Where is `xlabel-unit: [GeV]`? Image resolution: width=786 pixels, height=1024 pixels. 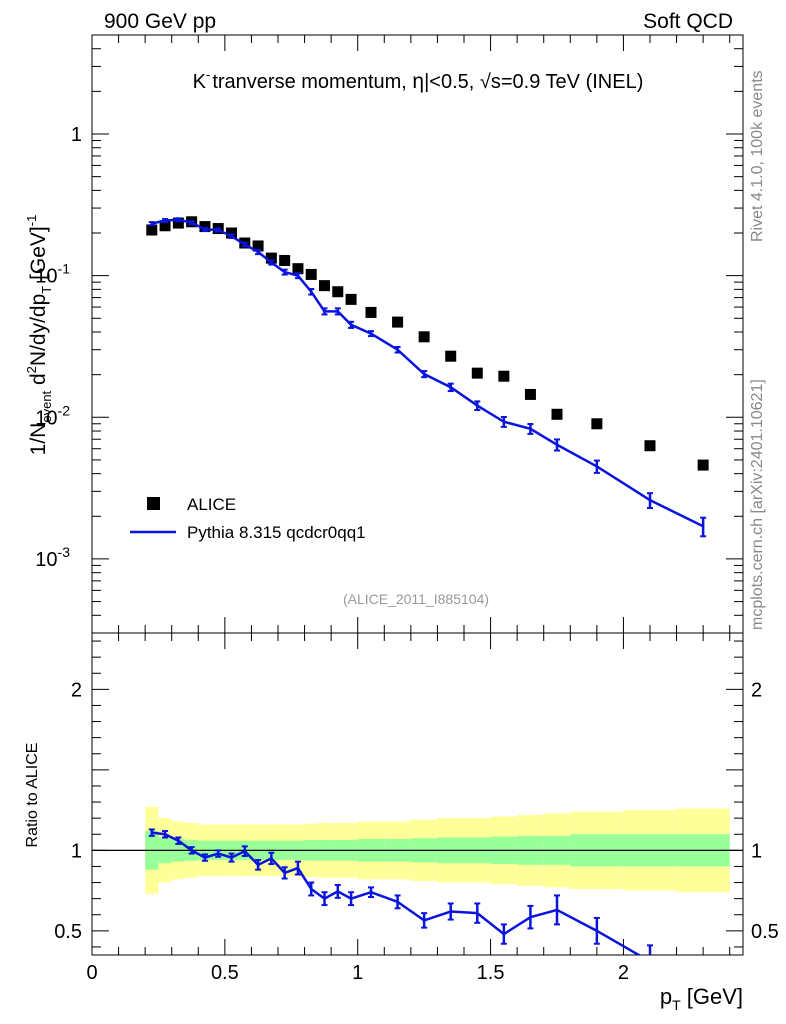
xlabel-unit: [GeV] is located at coordinates (712, 996).